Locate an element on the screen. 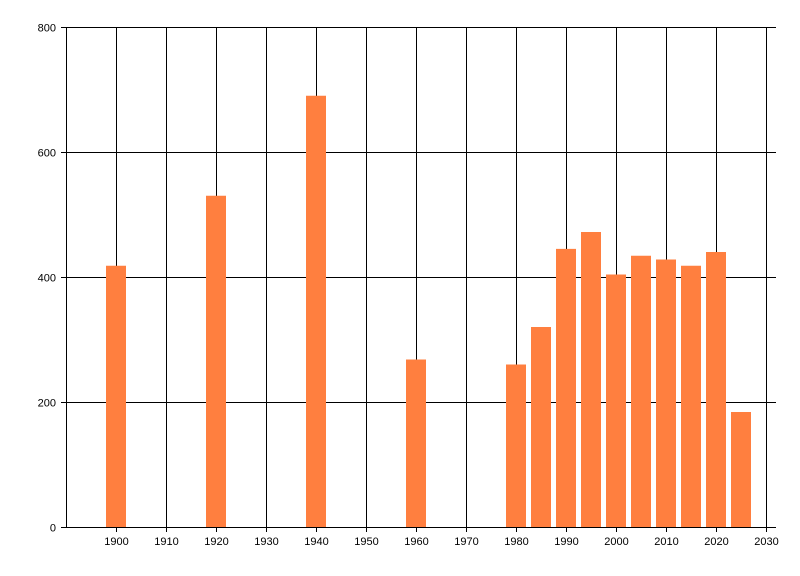 Image resolution: width=800 pixels, height=576 pixels. x-tick-label: 1920 is located at coordinates (216, 542).